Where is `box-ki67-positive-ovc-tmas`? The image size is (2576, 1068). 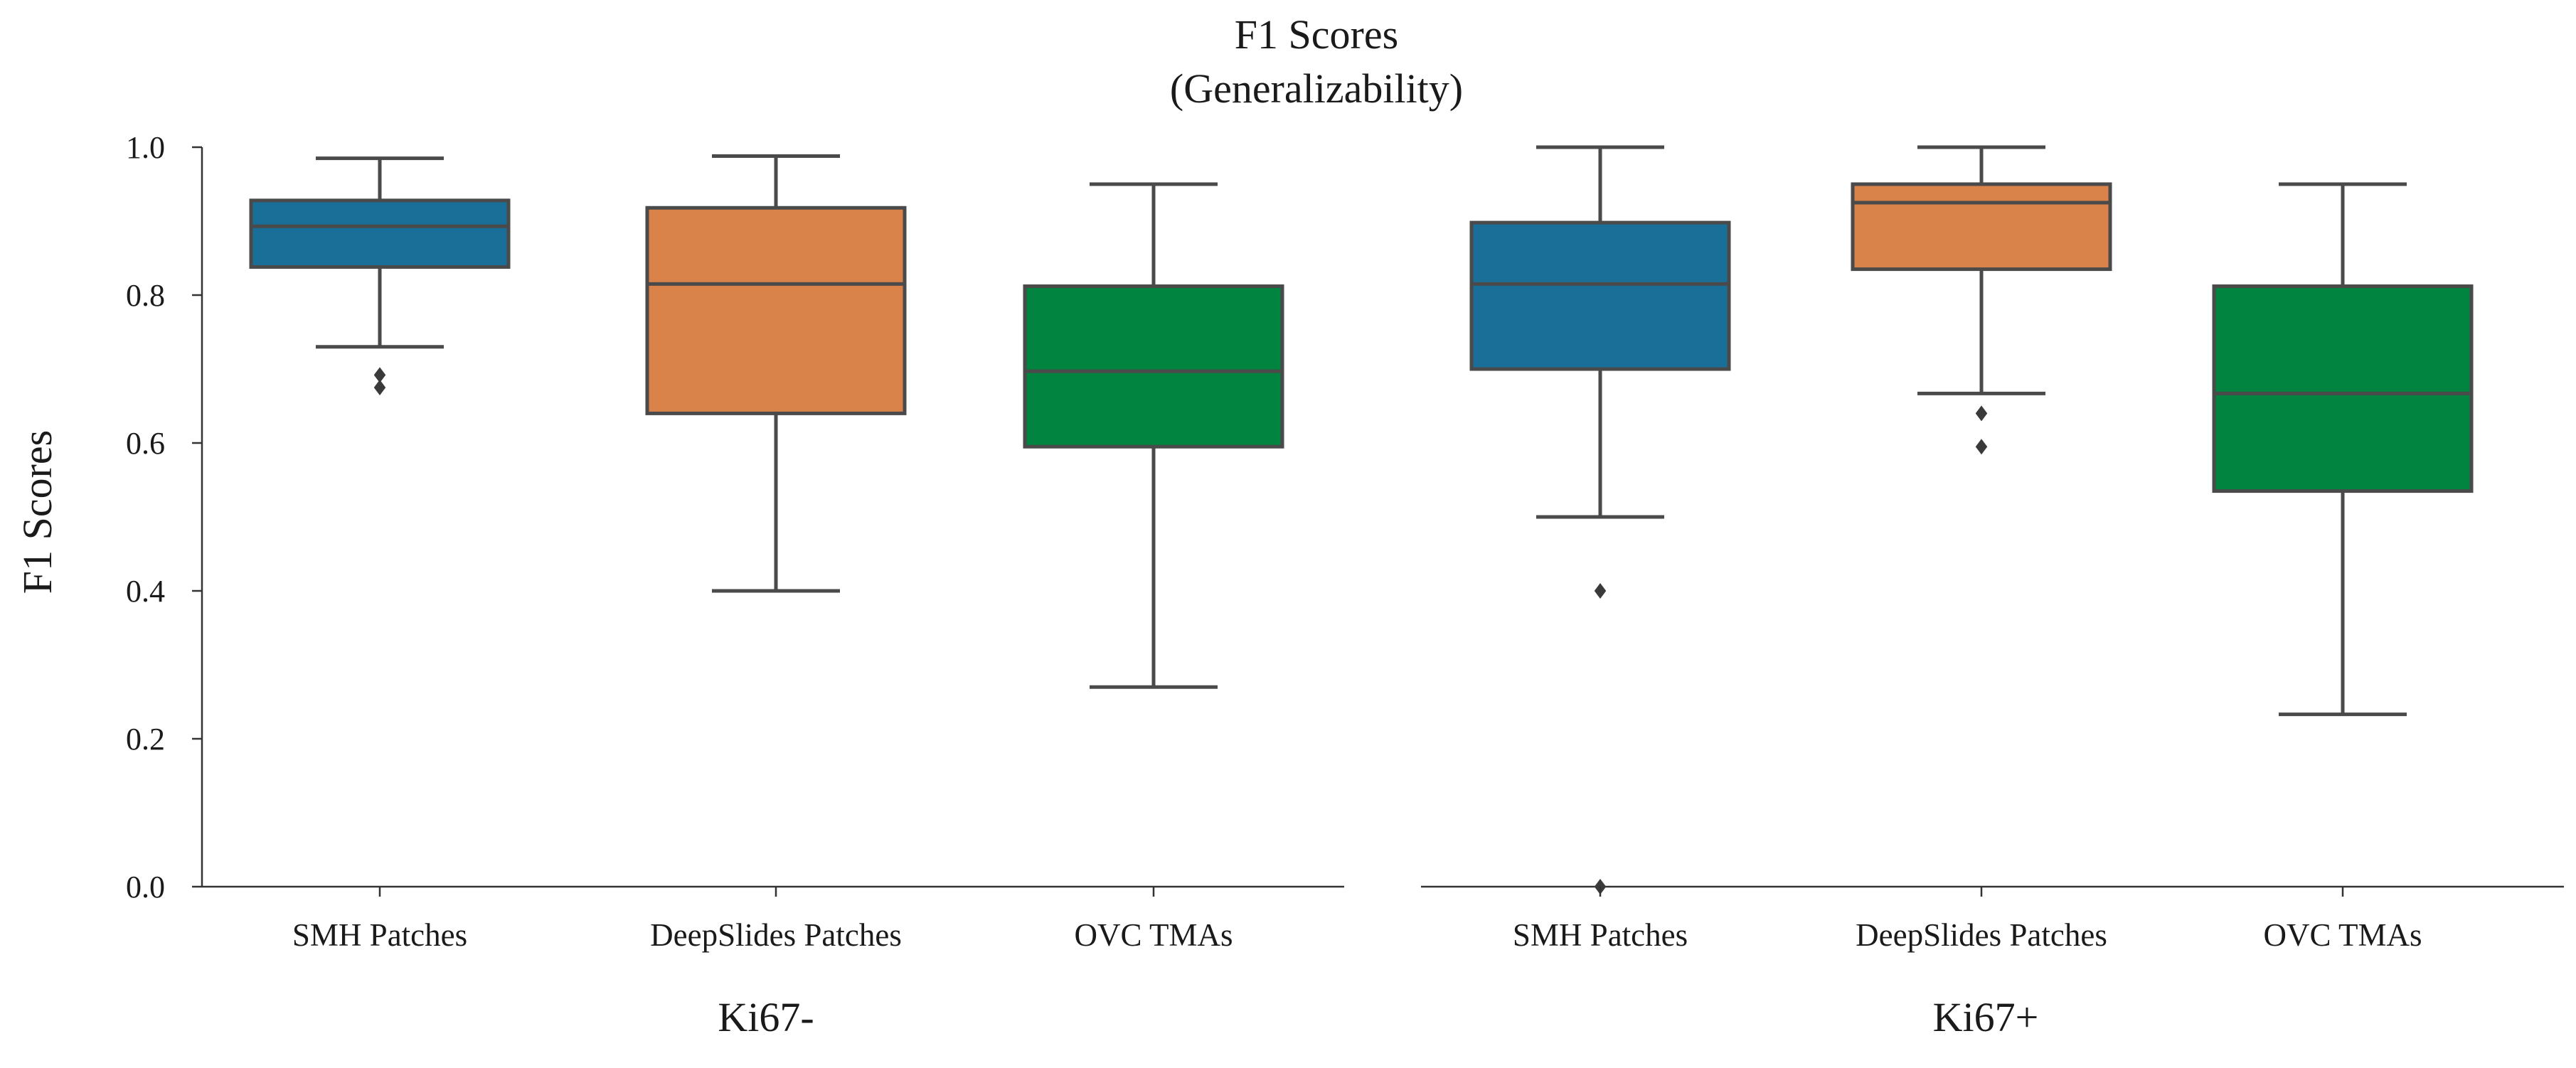 box-ki67-positive-ovc-tmas is located at coordinates (2343, 388).